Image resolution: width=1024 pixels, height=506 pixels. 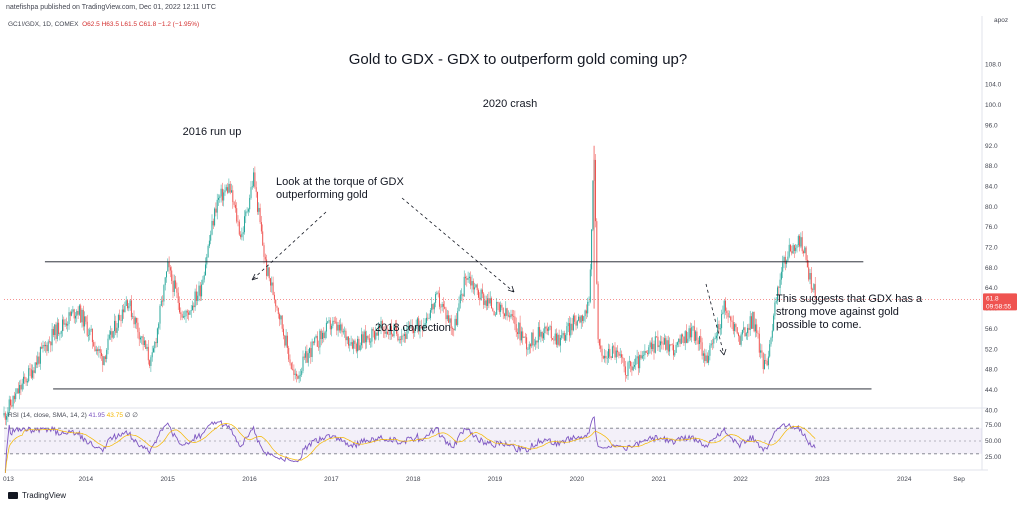 What do you see at coordinates (458, 245) in the screenshot?
I see `torque-arrow-right` at bounding box center [458, 245].